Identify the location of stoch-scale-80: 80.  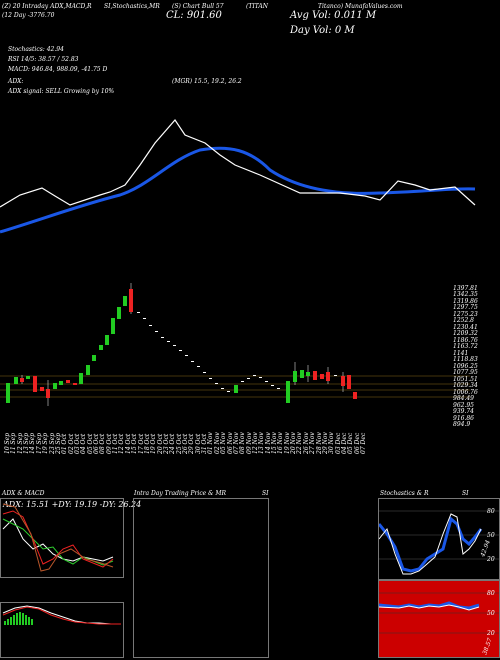
(491, 511).